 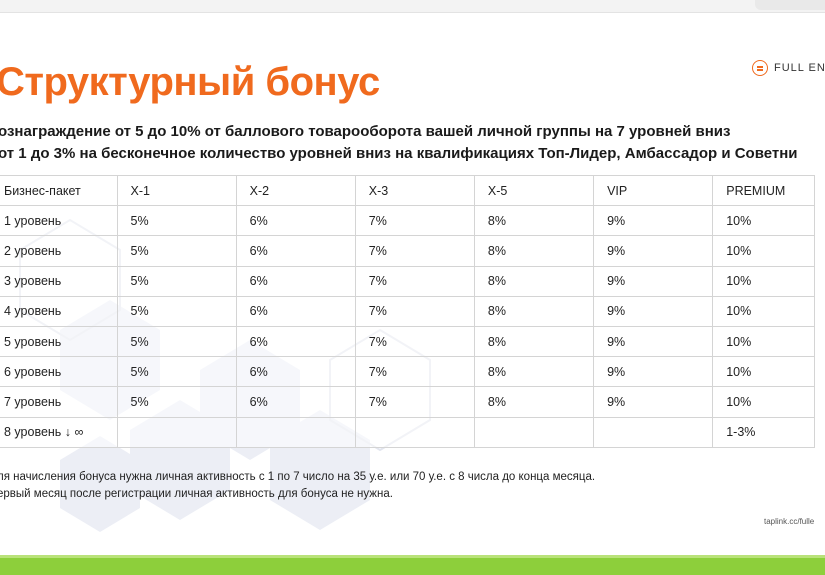 I want to click on table-header-row: Бизнес-пакет Х-1 Х-2 Х-3 Х-5 VIP PREMIUM, so click(x=407, y=190).